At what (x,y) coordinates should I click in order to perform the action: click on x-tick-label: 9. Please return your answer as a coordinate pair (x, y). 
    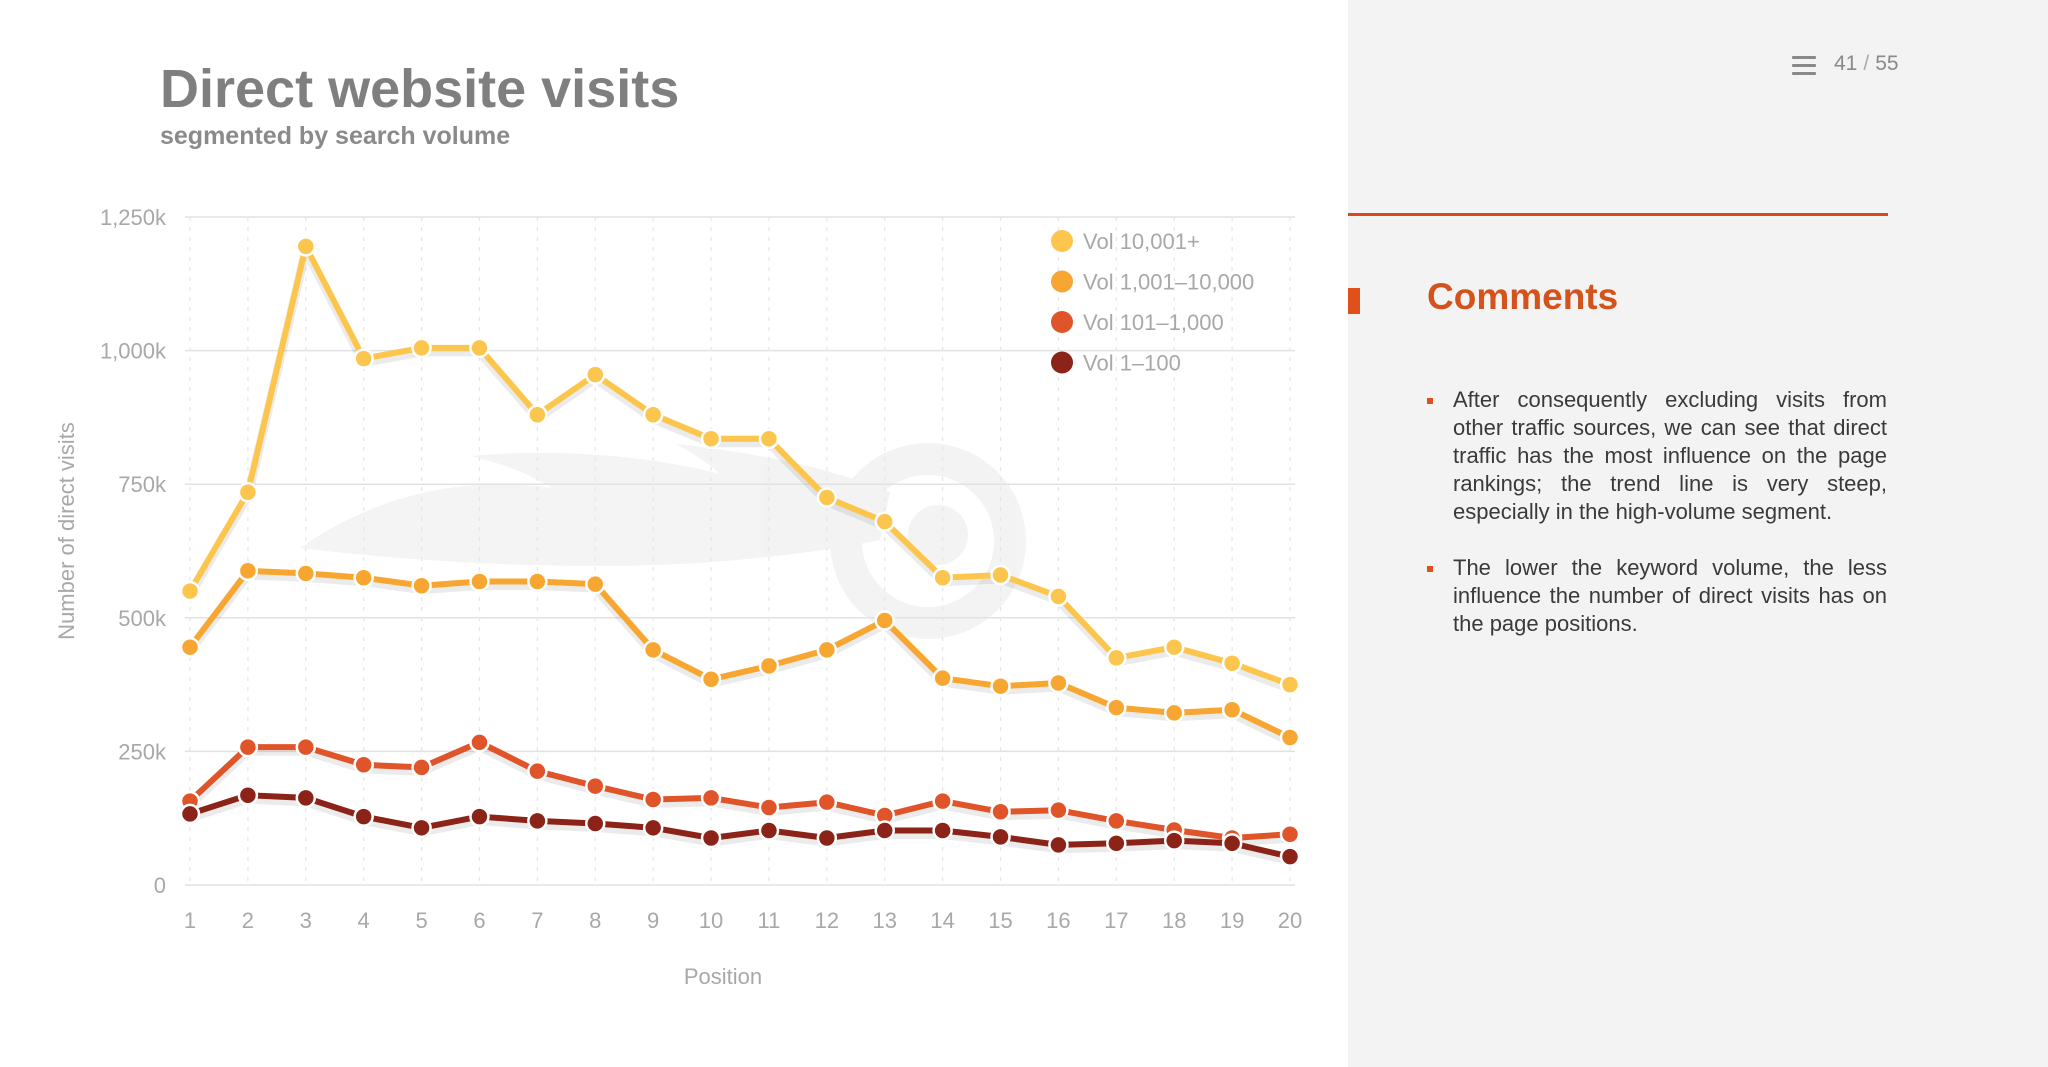
    Looking at the image, I should click on (653, 920).